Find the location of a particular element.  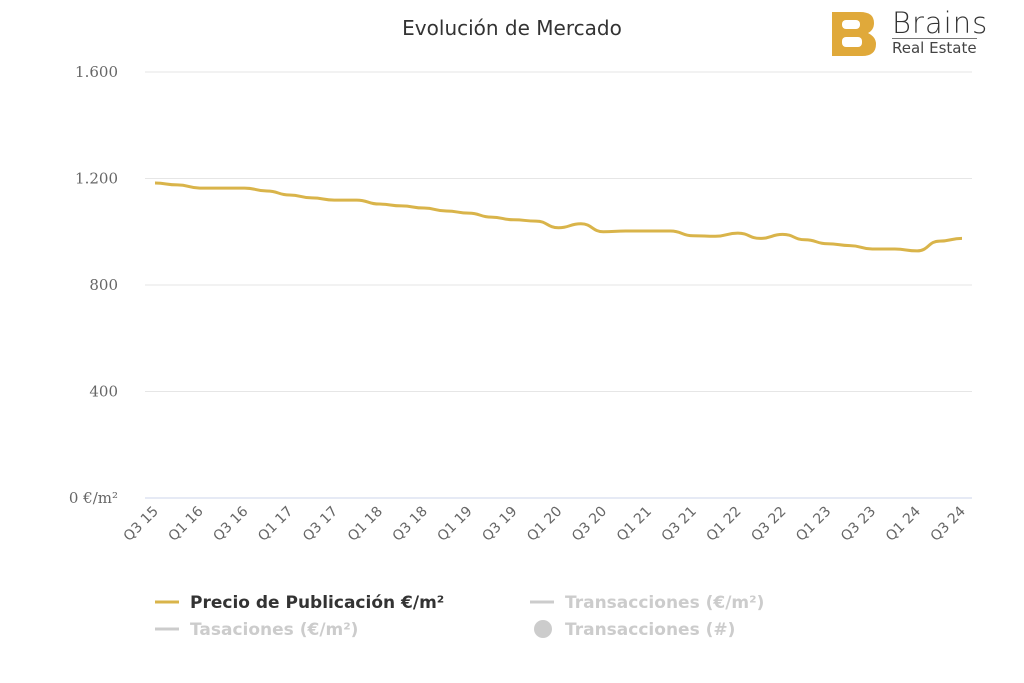

legend-item: Transacciones (€/m²) is located at coordinates (647, 603).